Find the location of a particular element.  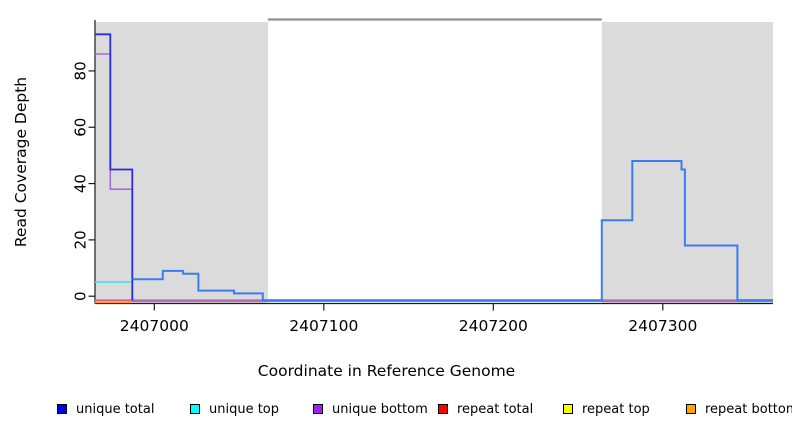

legend-item-repeat-total: repeat total is located at coordinates (485, 409).